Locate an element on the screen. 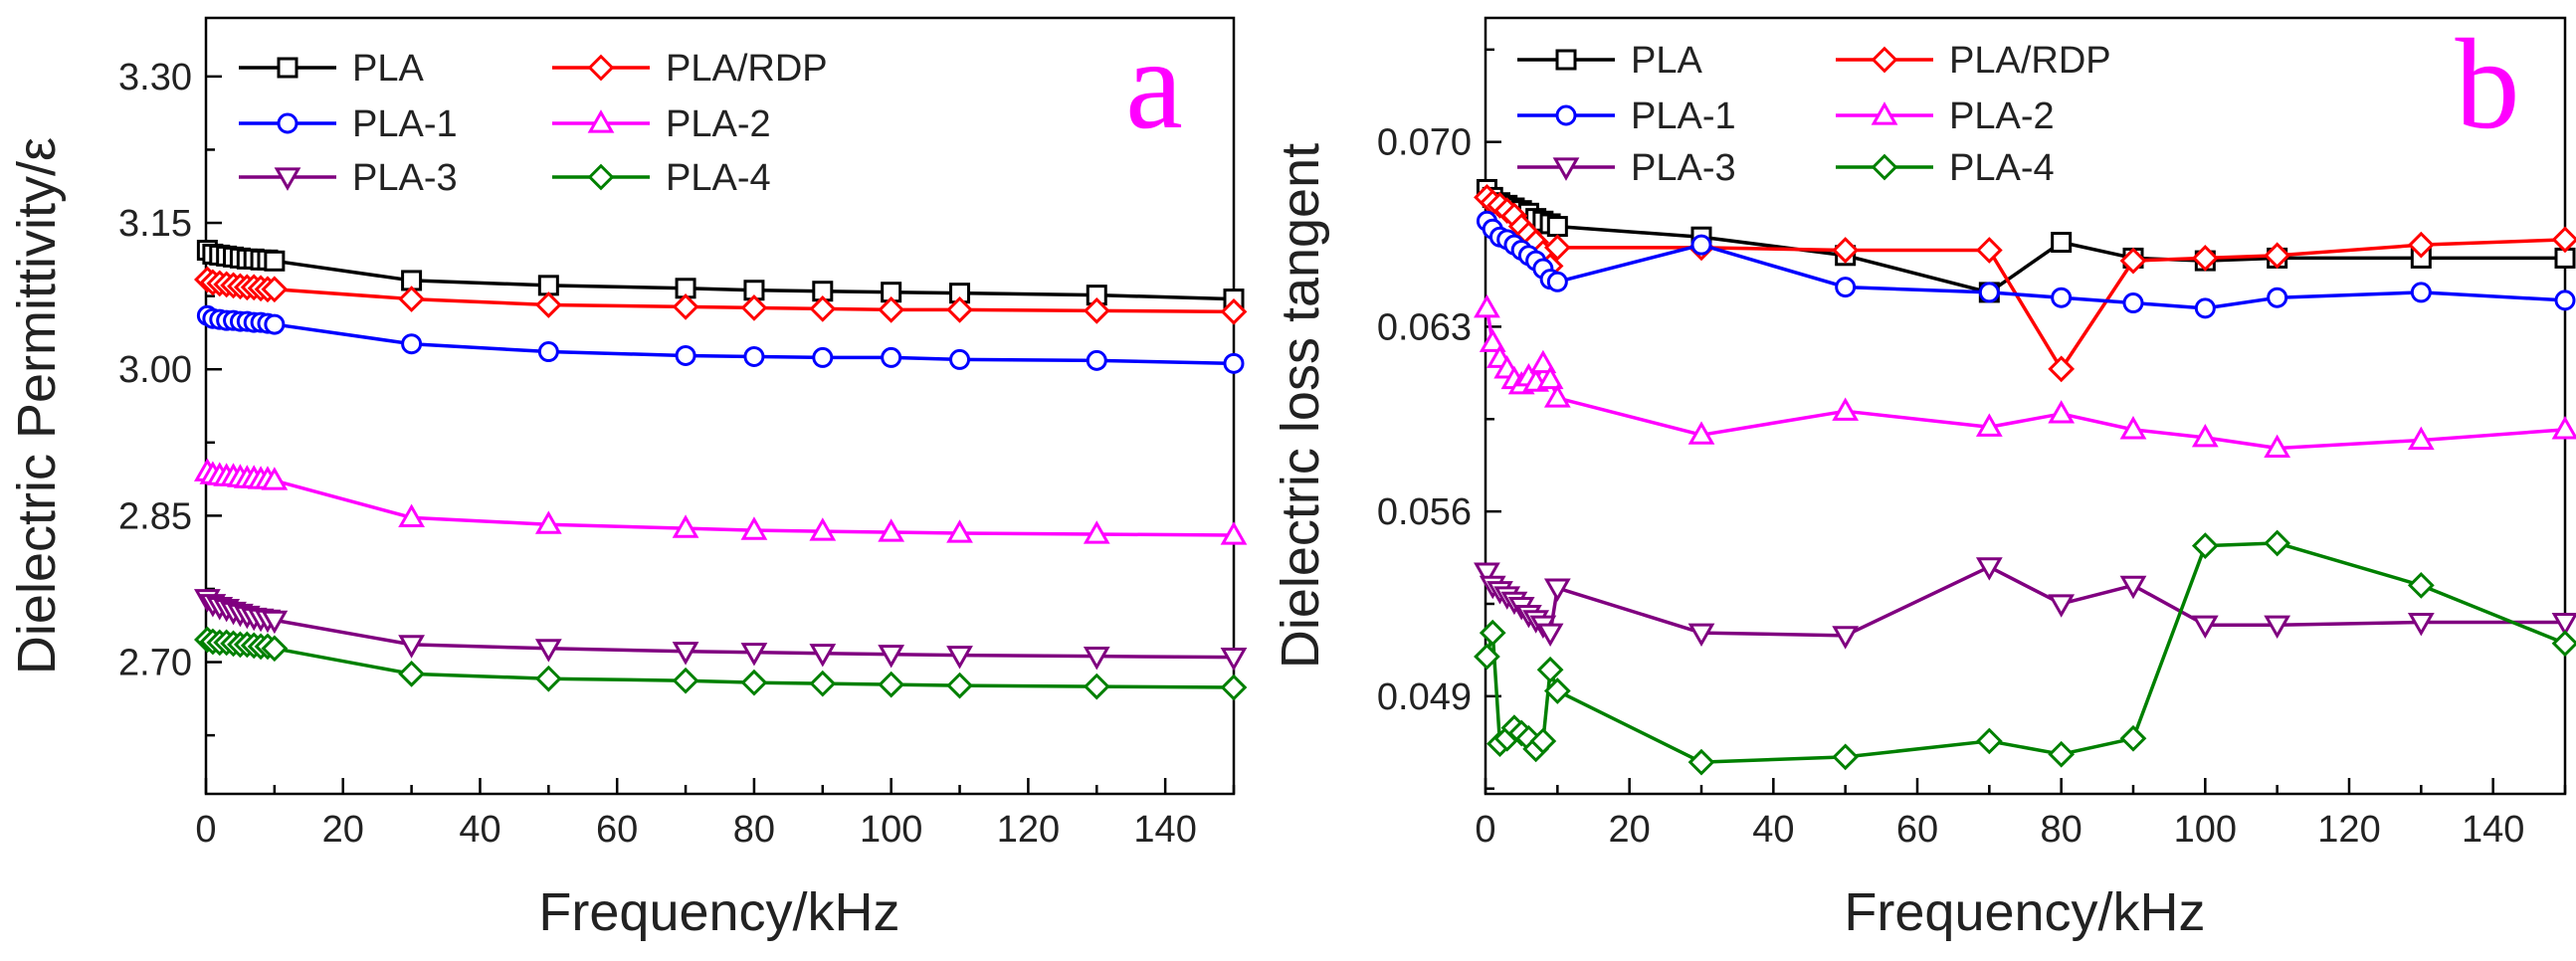  panel-a-x-tick-label: 100 is located at coordinates (891, 830).